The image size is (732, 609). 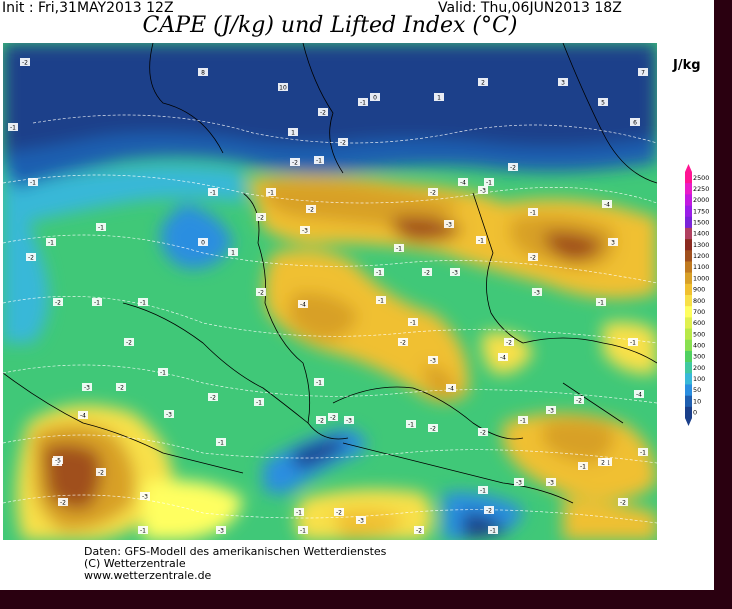 I want to click on li-label: 5, so click(x=603, y=102).